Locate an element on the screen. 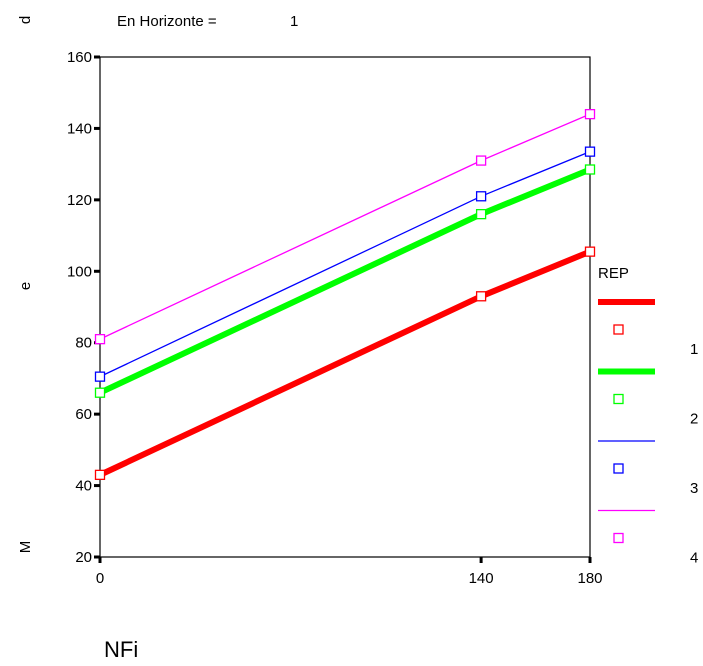  legend: REP 1 2 3 4 is located at coordinates (648, 416).